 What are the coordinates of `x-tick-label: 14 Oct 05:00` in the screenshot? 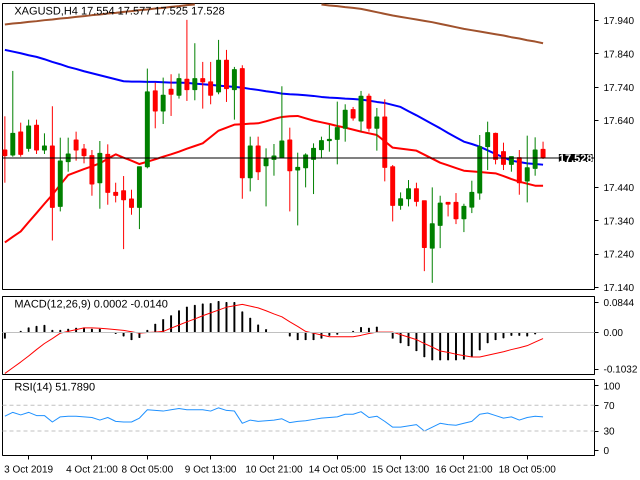 It's located at (337, 470).